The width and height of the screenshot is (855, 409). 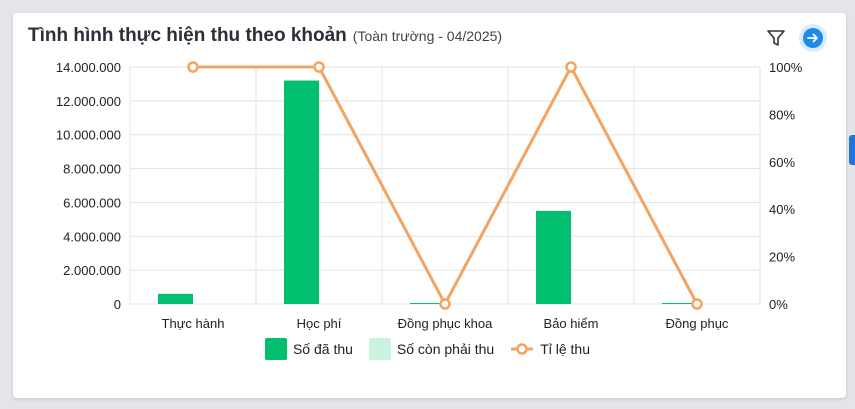 I want to click on legend-line-marker, so click(x=522, y=349).